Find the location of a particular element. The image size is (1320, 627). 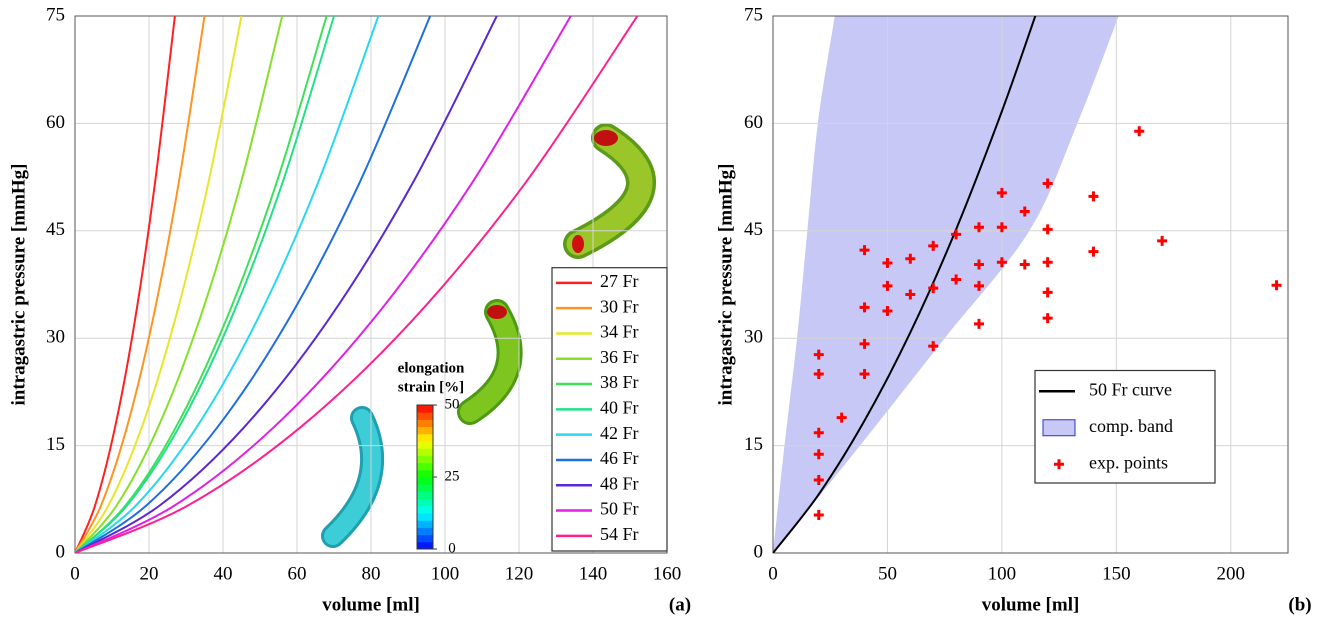

y-tick-label: 75 is located at coordinates (55, 14).